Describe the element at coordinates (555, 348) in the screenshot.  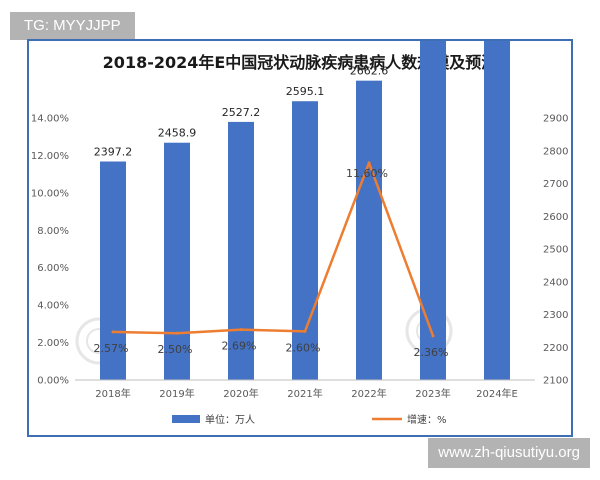
I see `right-axis-tick-label: 2200` at that location.